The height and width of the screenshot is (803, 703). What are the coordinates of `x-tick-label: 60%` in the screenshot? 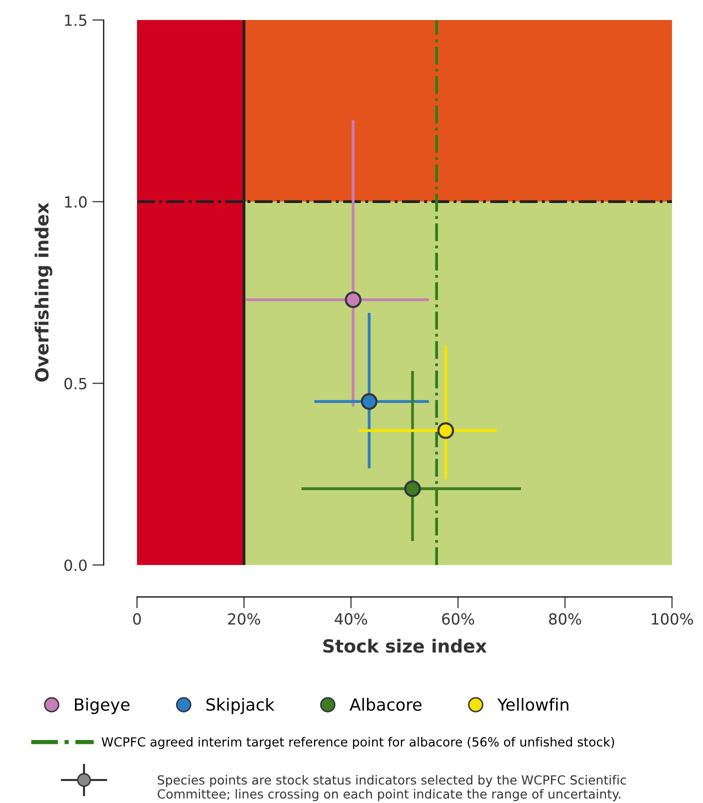 It's located at (458, 619).